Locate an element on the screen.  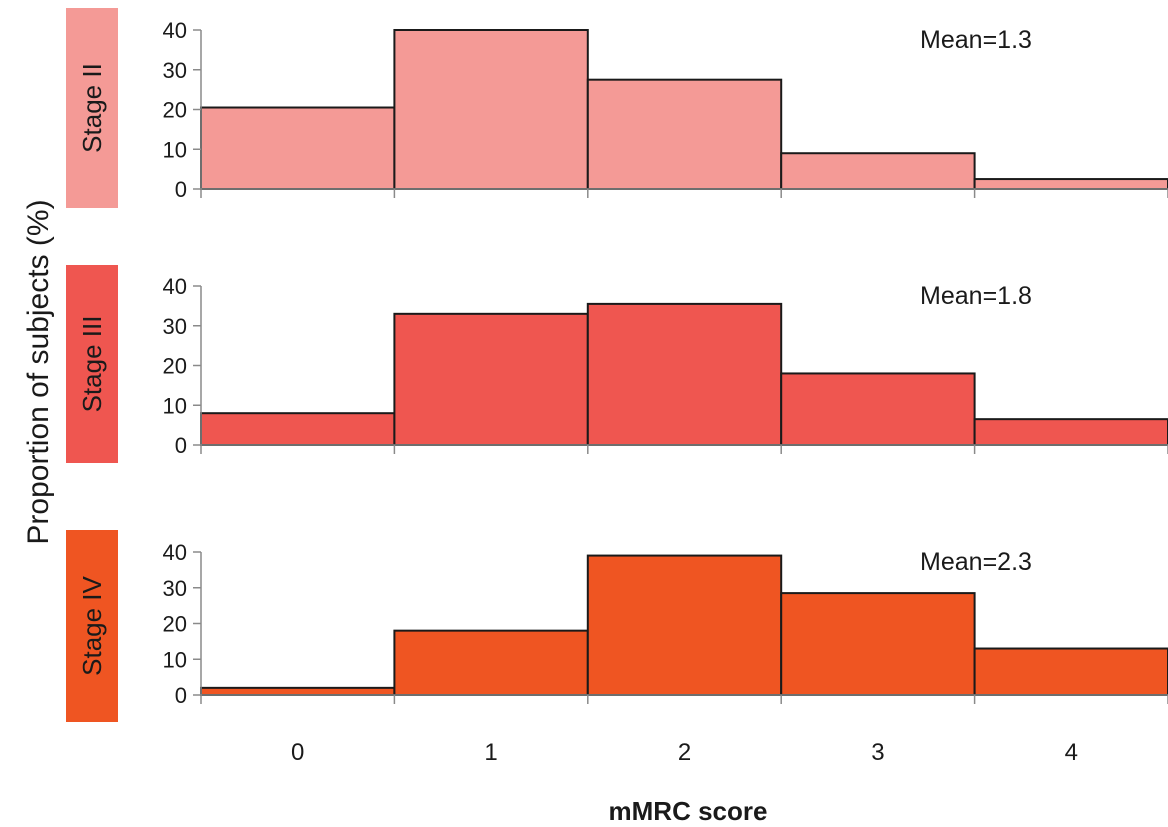
mean-label: Mean=1.3 is located at coordinates (976, 40).